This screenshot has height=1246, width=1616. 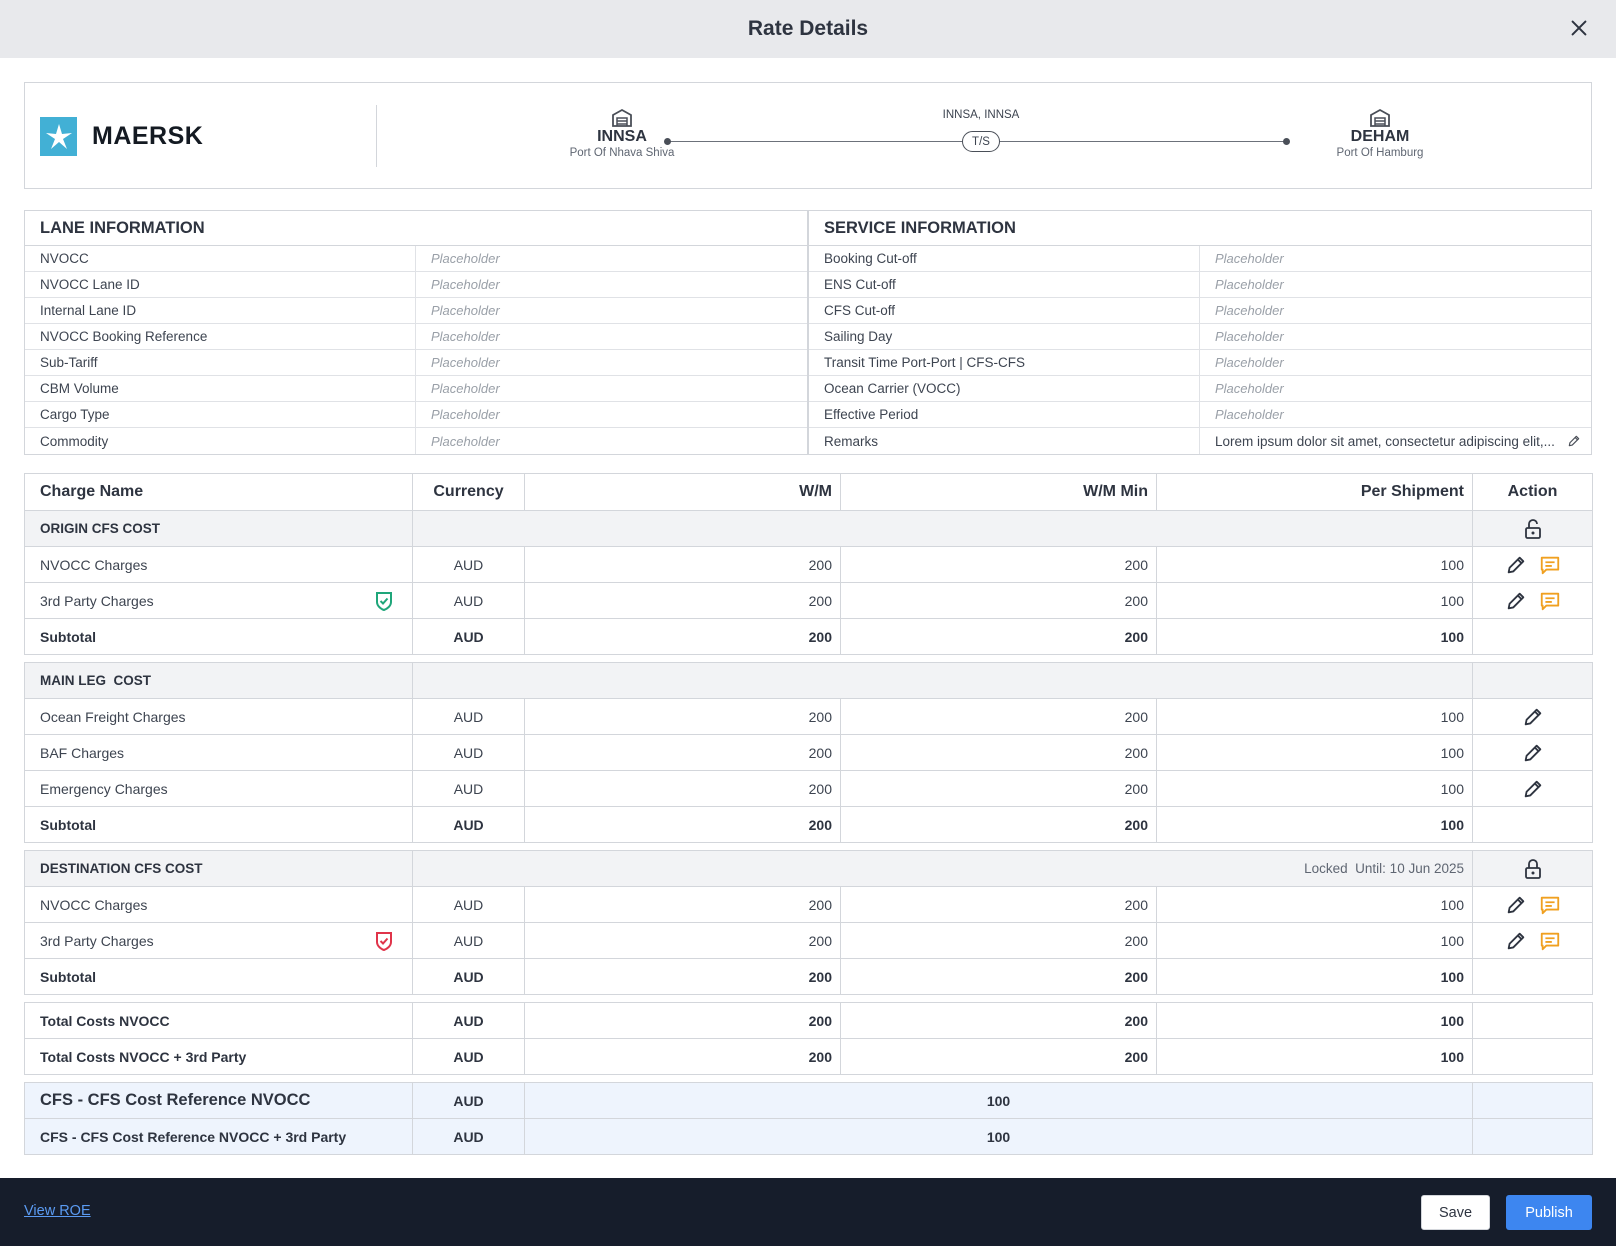 What do you see at coordinates (998, 1136) in the screenshot?
I see `reference-value: 100` at bounding box center [998, 1136].